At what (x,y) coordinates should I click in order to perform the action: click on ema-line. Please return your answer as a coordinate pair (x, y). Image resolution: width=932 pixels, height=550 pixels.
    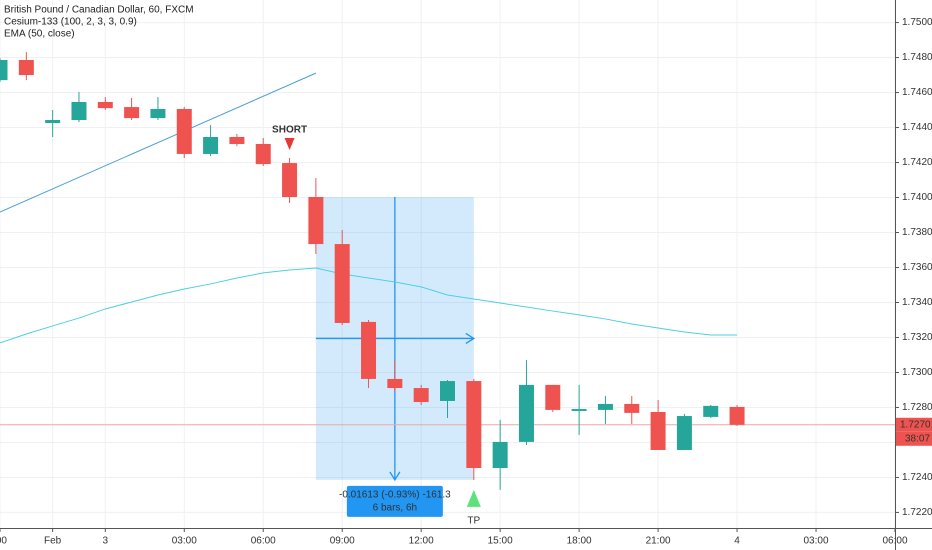
    Looking at the image, I should click on (369, 305).